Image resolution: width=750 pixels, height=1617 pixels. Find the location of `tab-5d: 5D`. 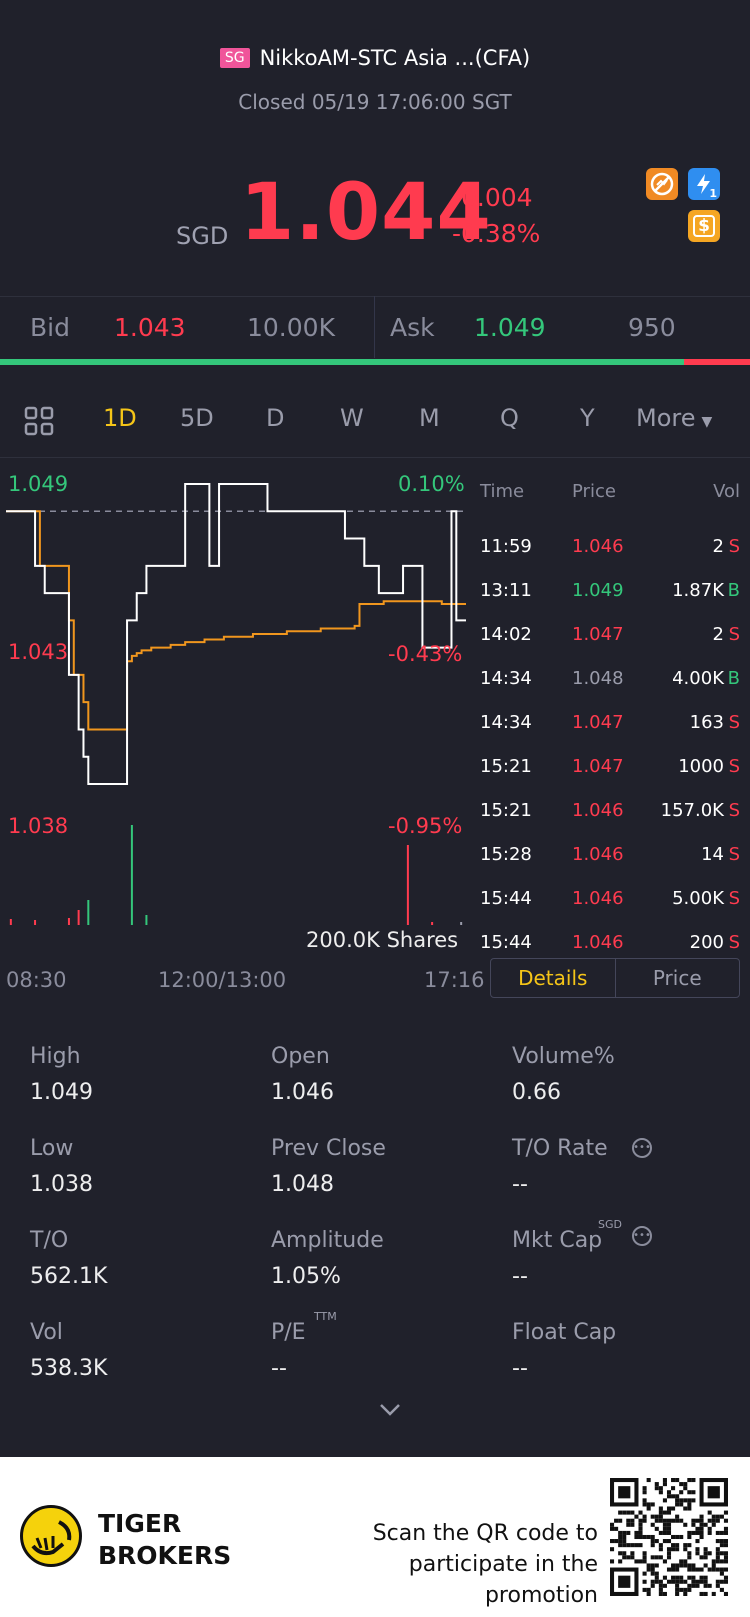

tab-5d: 5D is located at coordinates (197, 418).